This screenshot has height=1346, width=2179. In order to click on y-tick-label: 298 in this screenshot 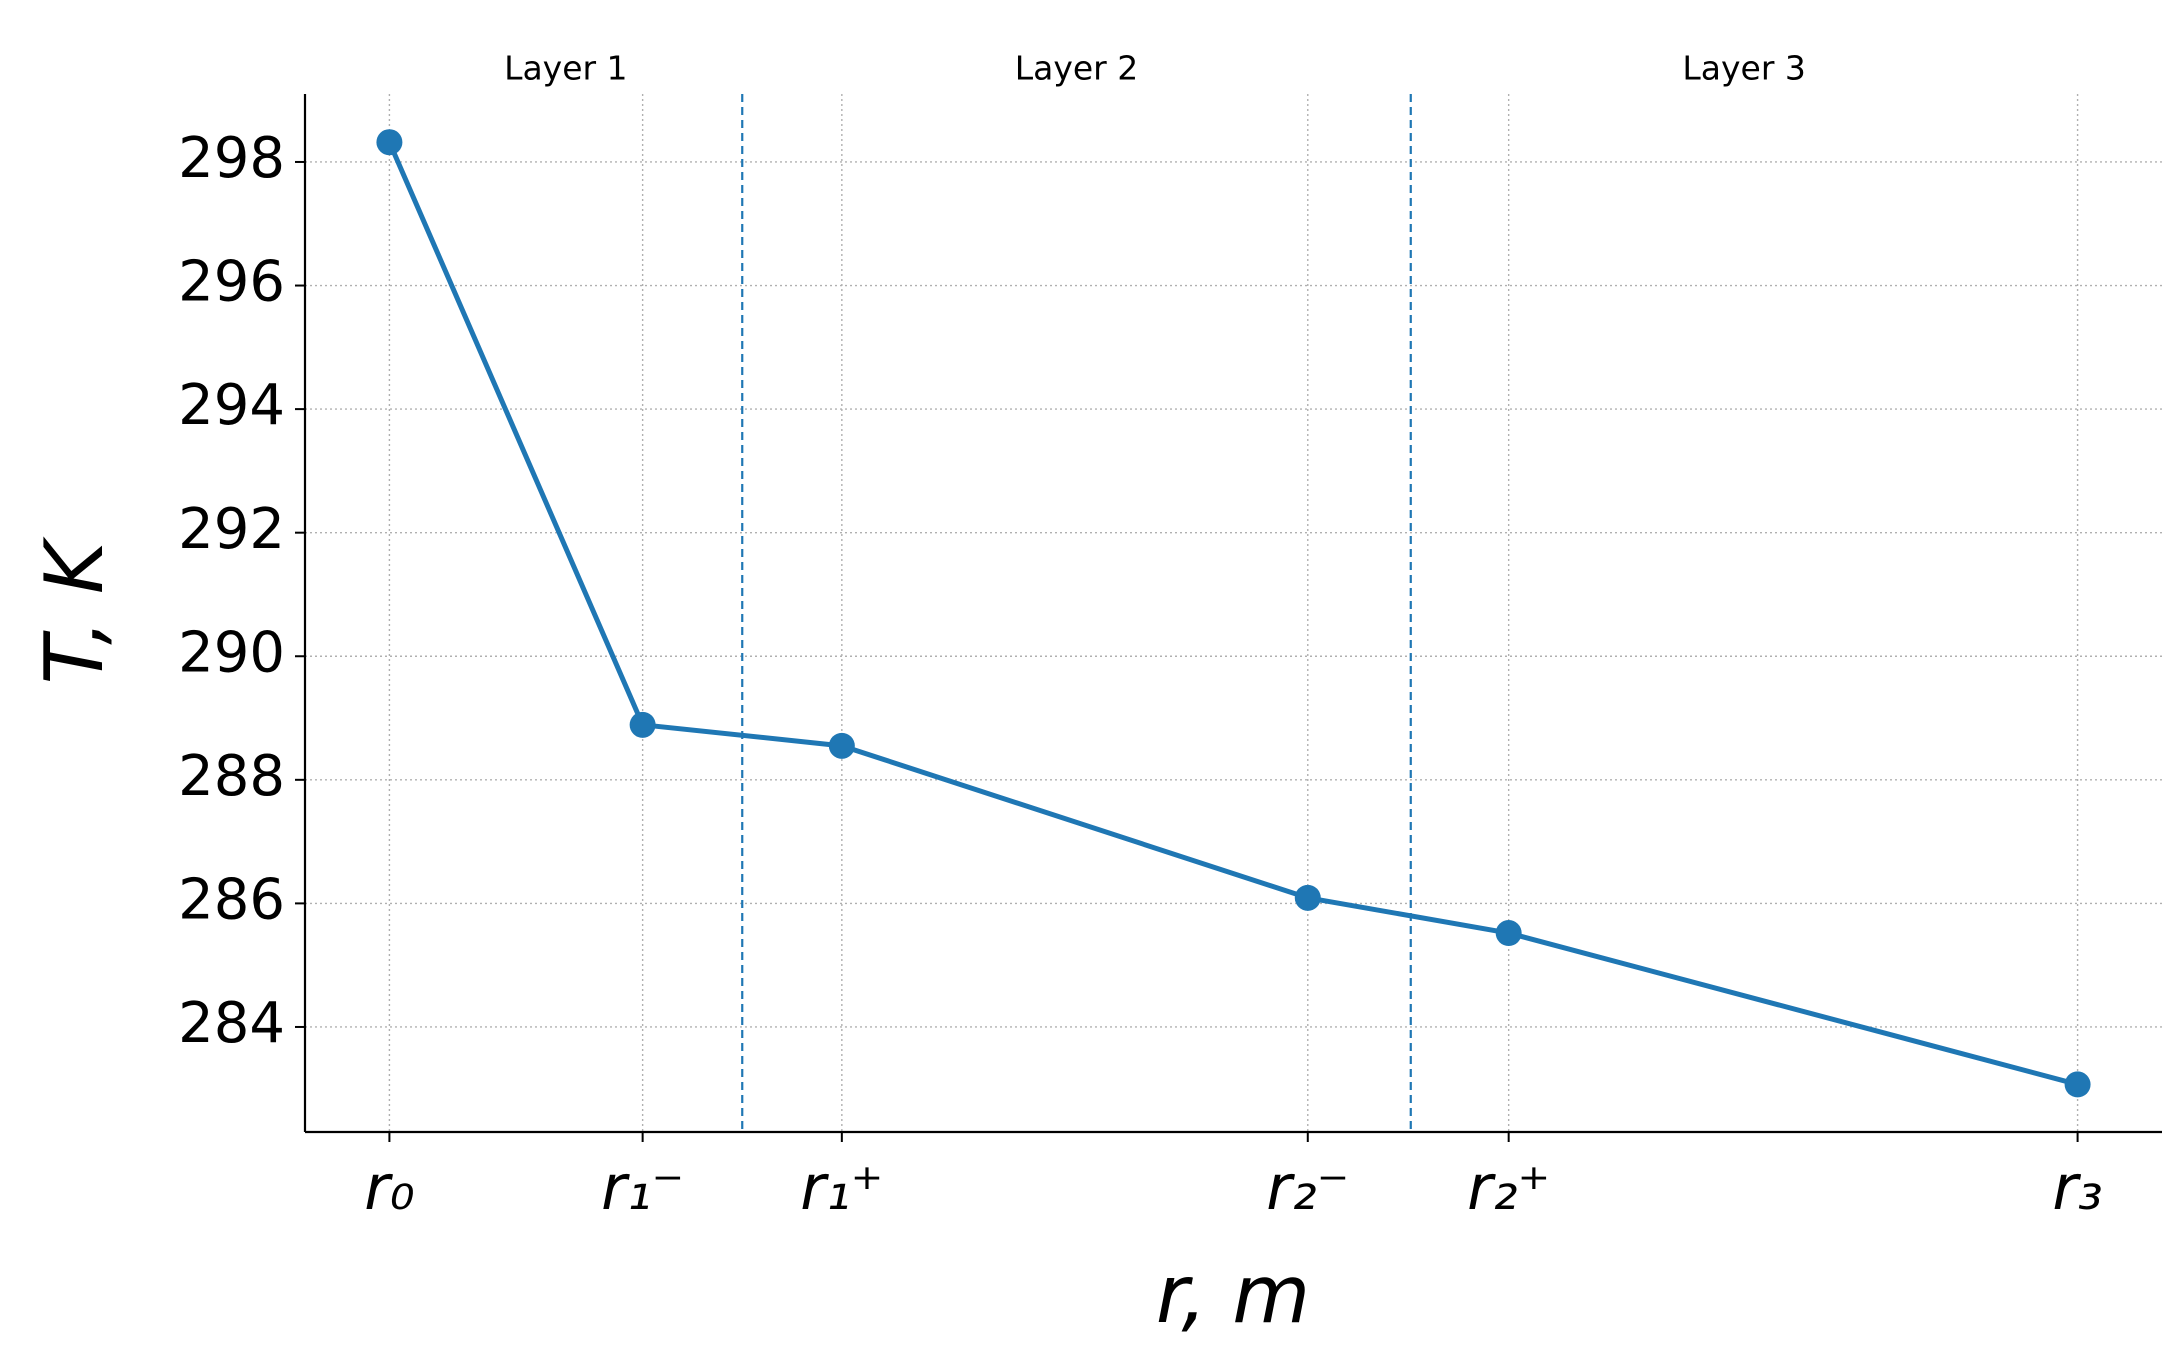, I will do `click(231, 158)`.